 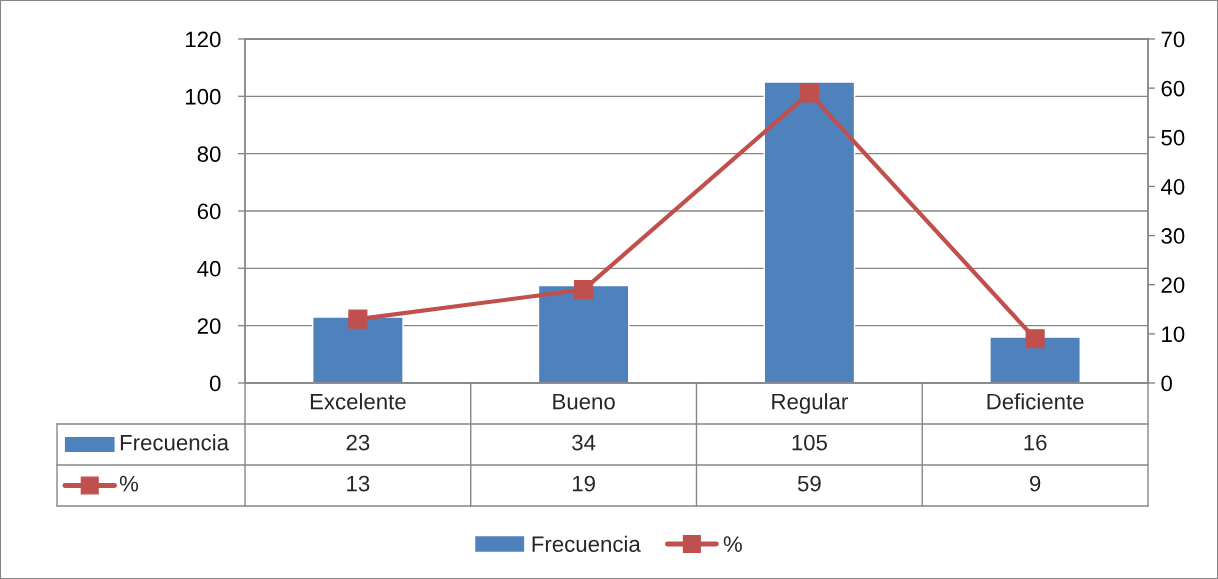 I want to click on x-tick-label: Deficiente, so click(x=1035, y=401).